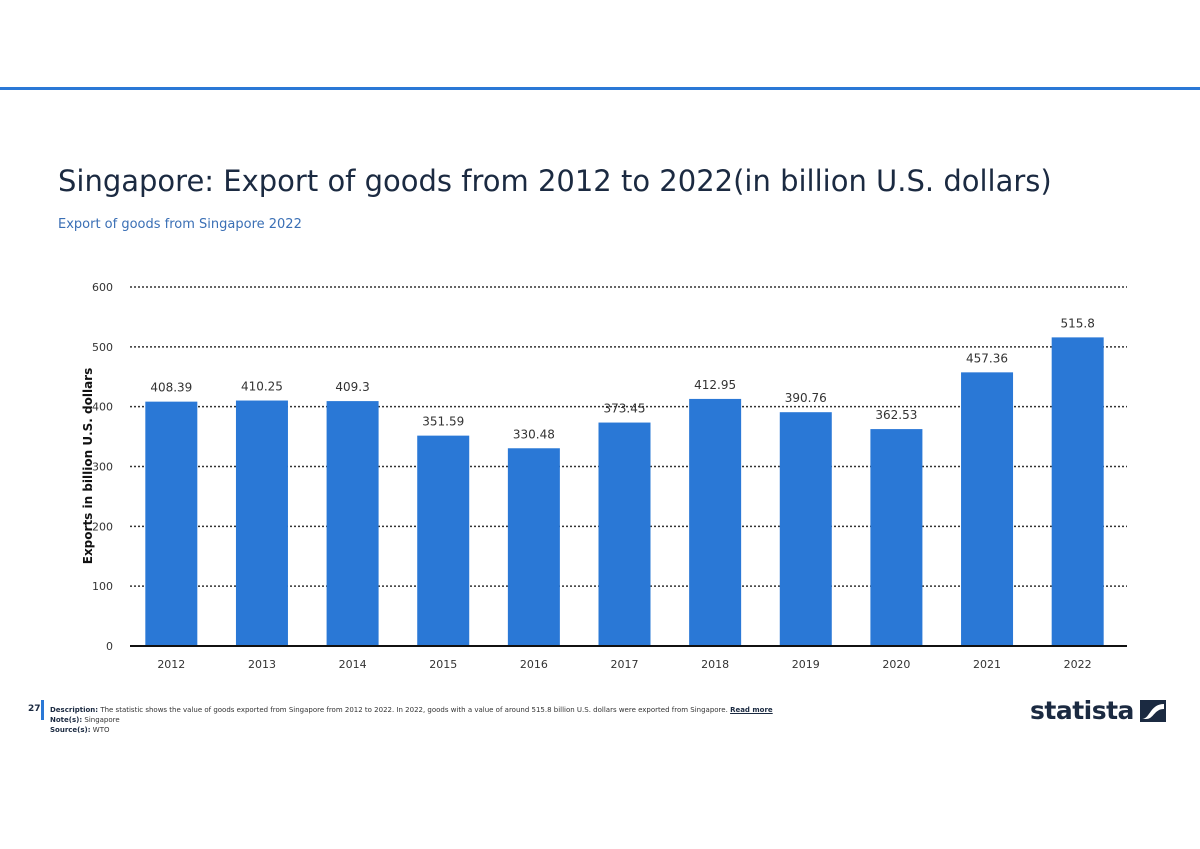  Describe the element at coordinates (534, 434) in the screenshot. I see `data-label: 330.48` at that location.